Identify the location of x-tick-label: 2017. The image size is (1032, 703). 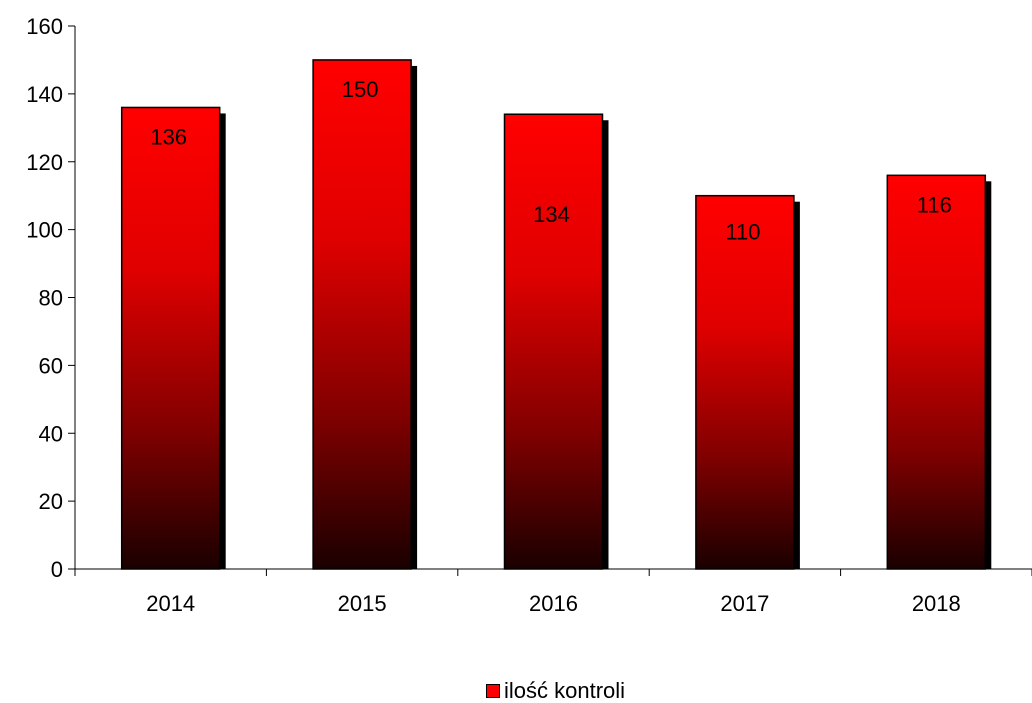
(744, 603).